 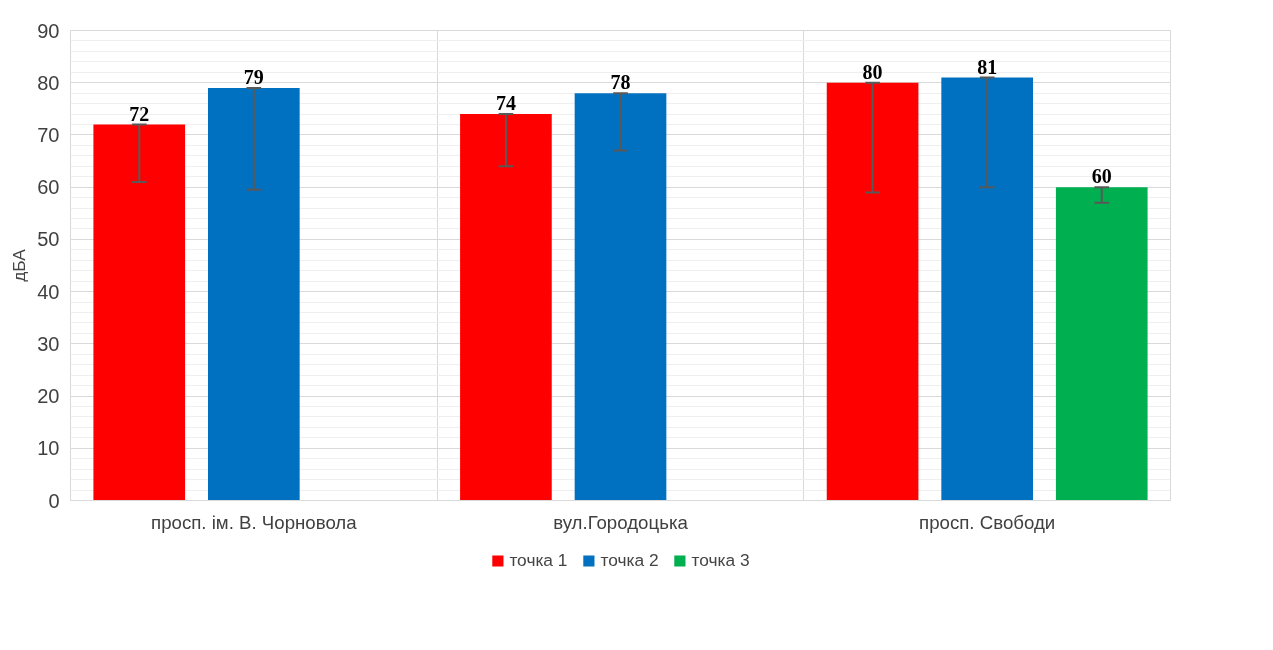 What do you see at coordinates (987, 66) in the screenshot?
I see `data-label: 81` at bounding box center [987, 66].